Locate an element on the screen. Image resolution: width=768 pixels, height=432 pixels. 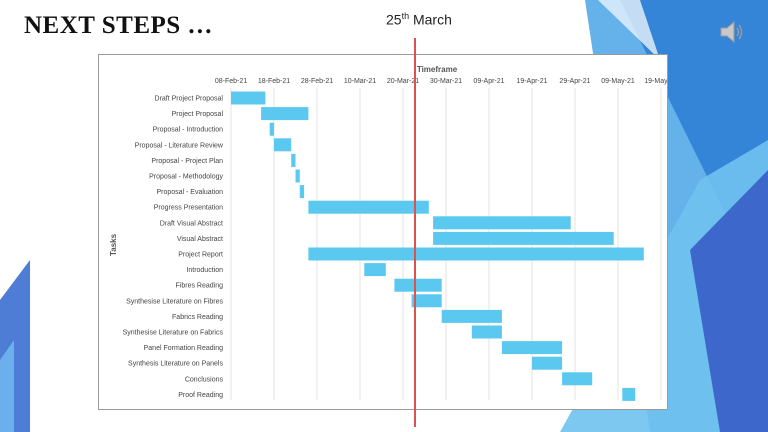
x-tick-label: 30-Mar-21 is located at coordinates (446, 81).